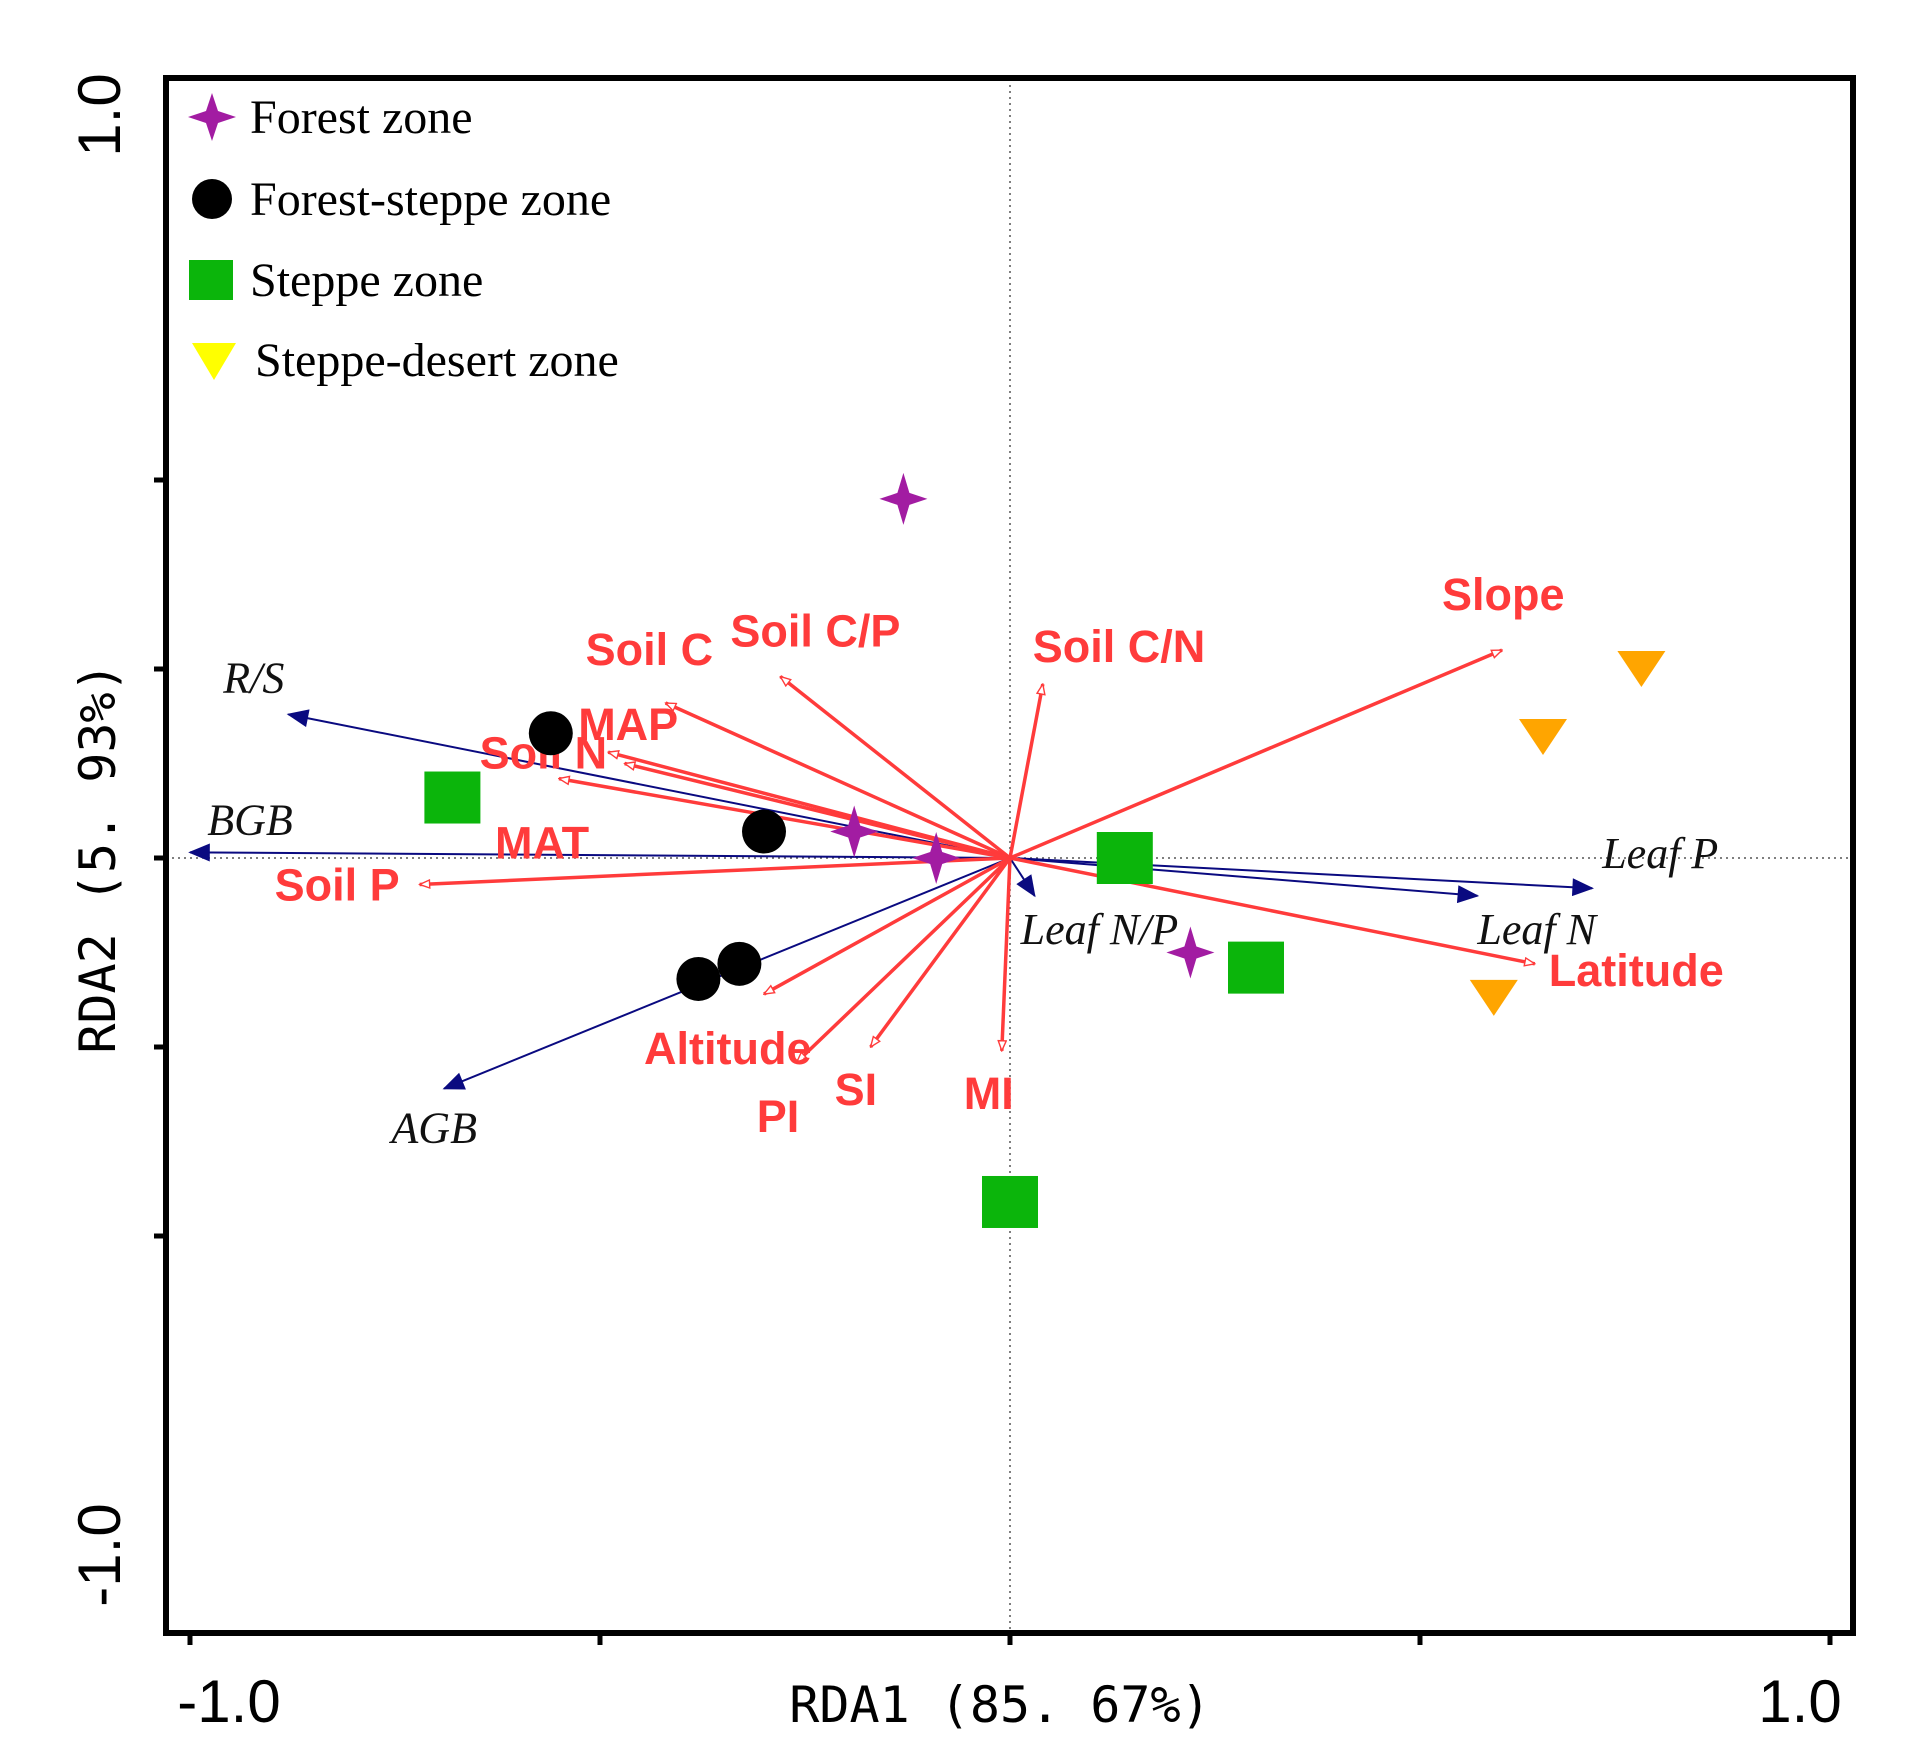 This screenshot has height=1762, width=1910. Describe the element at coordinates (1119, 646) in the screenshot. I see `env-label-soil-c-n: Soil C/N` at that location.